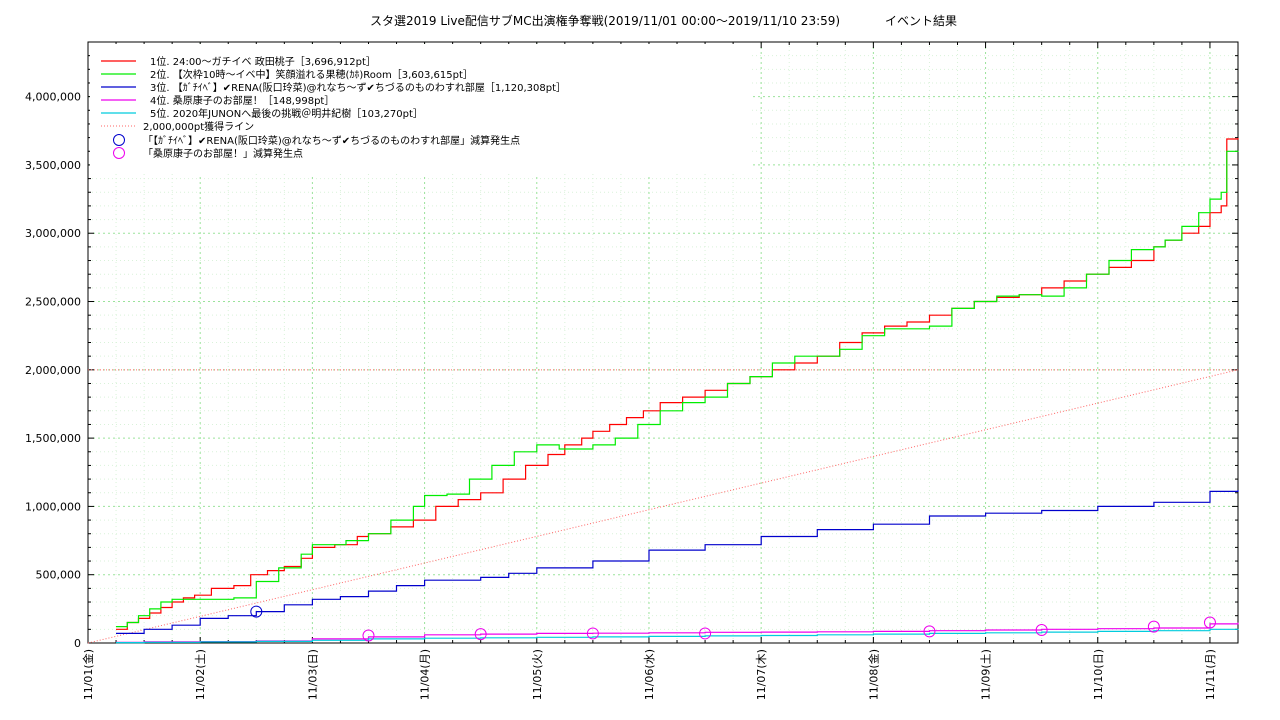 The width and height of the screenshot is (1280, 720). What do you see at coordinates (53, 233) in the screenshot?
I see `y-tick-label: 3,000,000` at bounding box center [53, 233].